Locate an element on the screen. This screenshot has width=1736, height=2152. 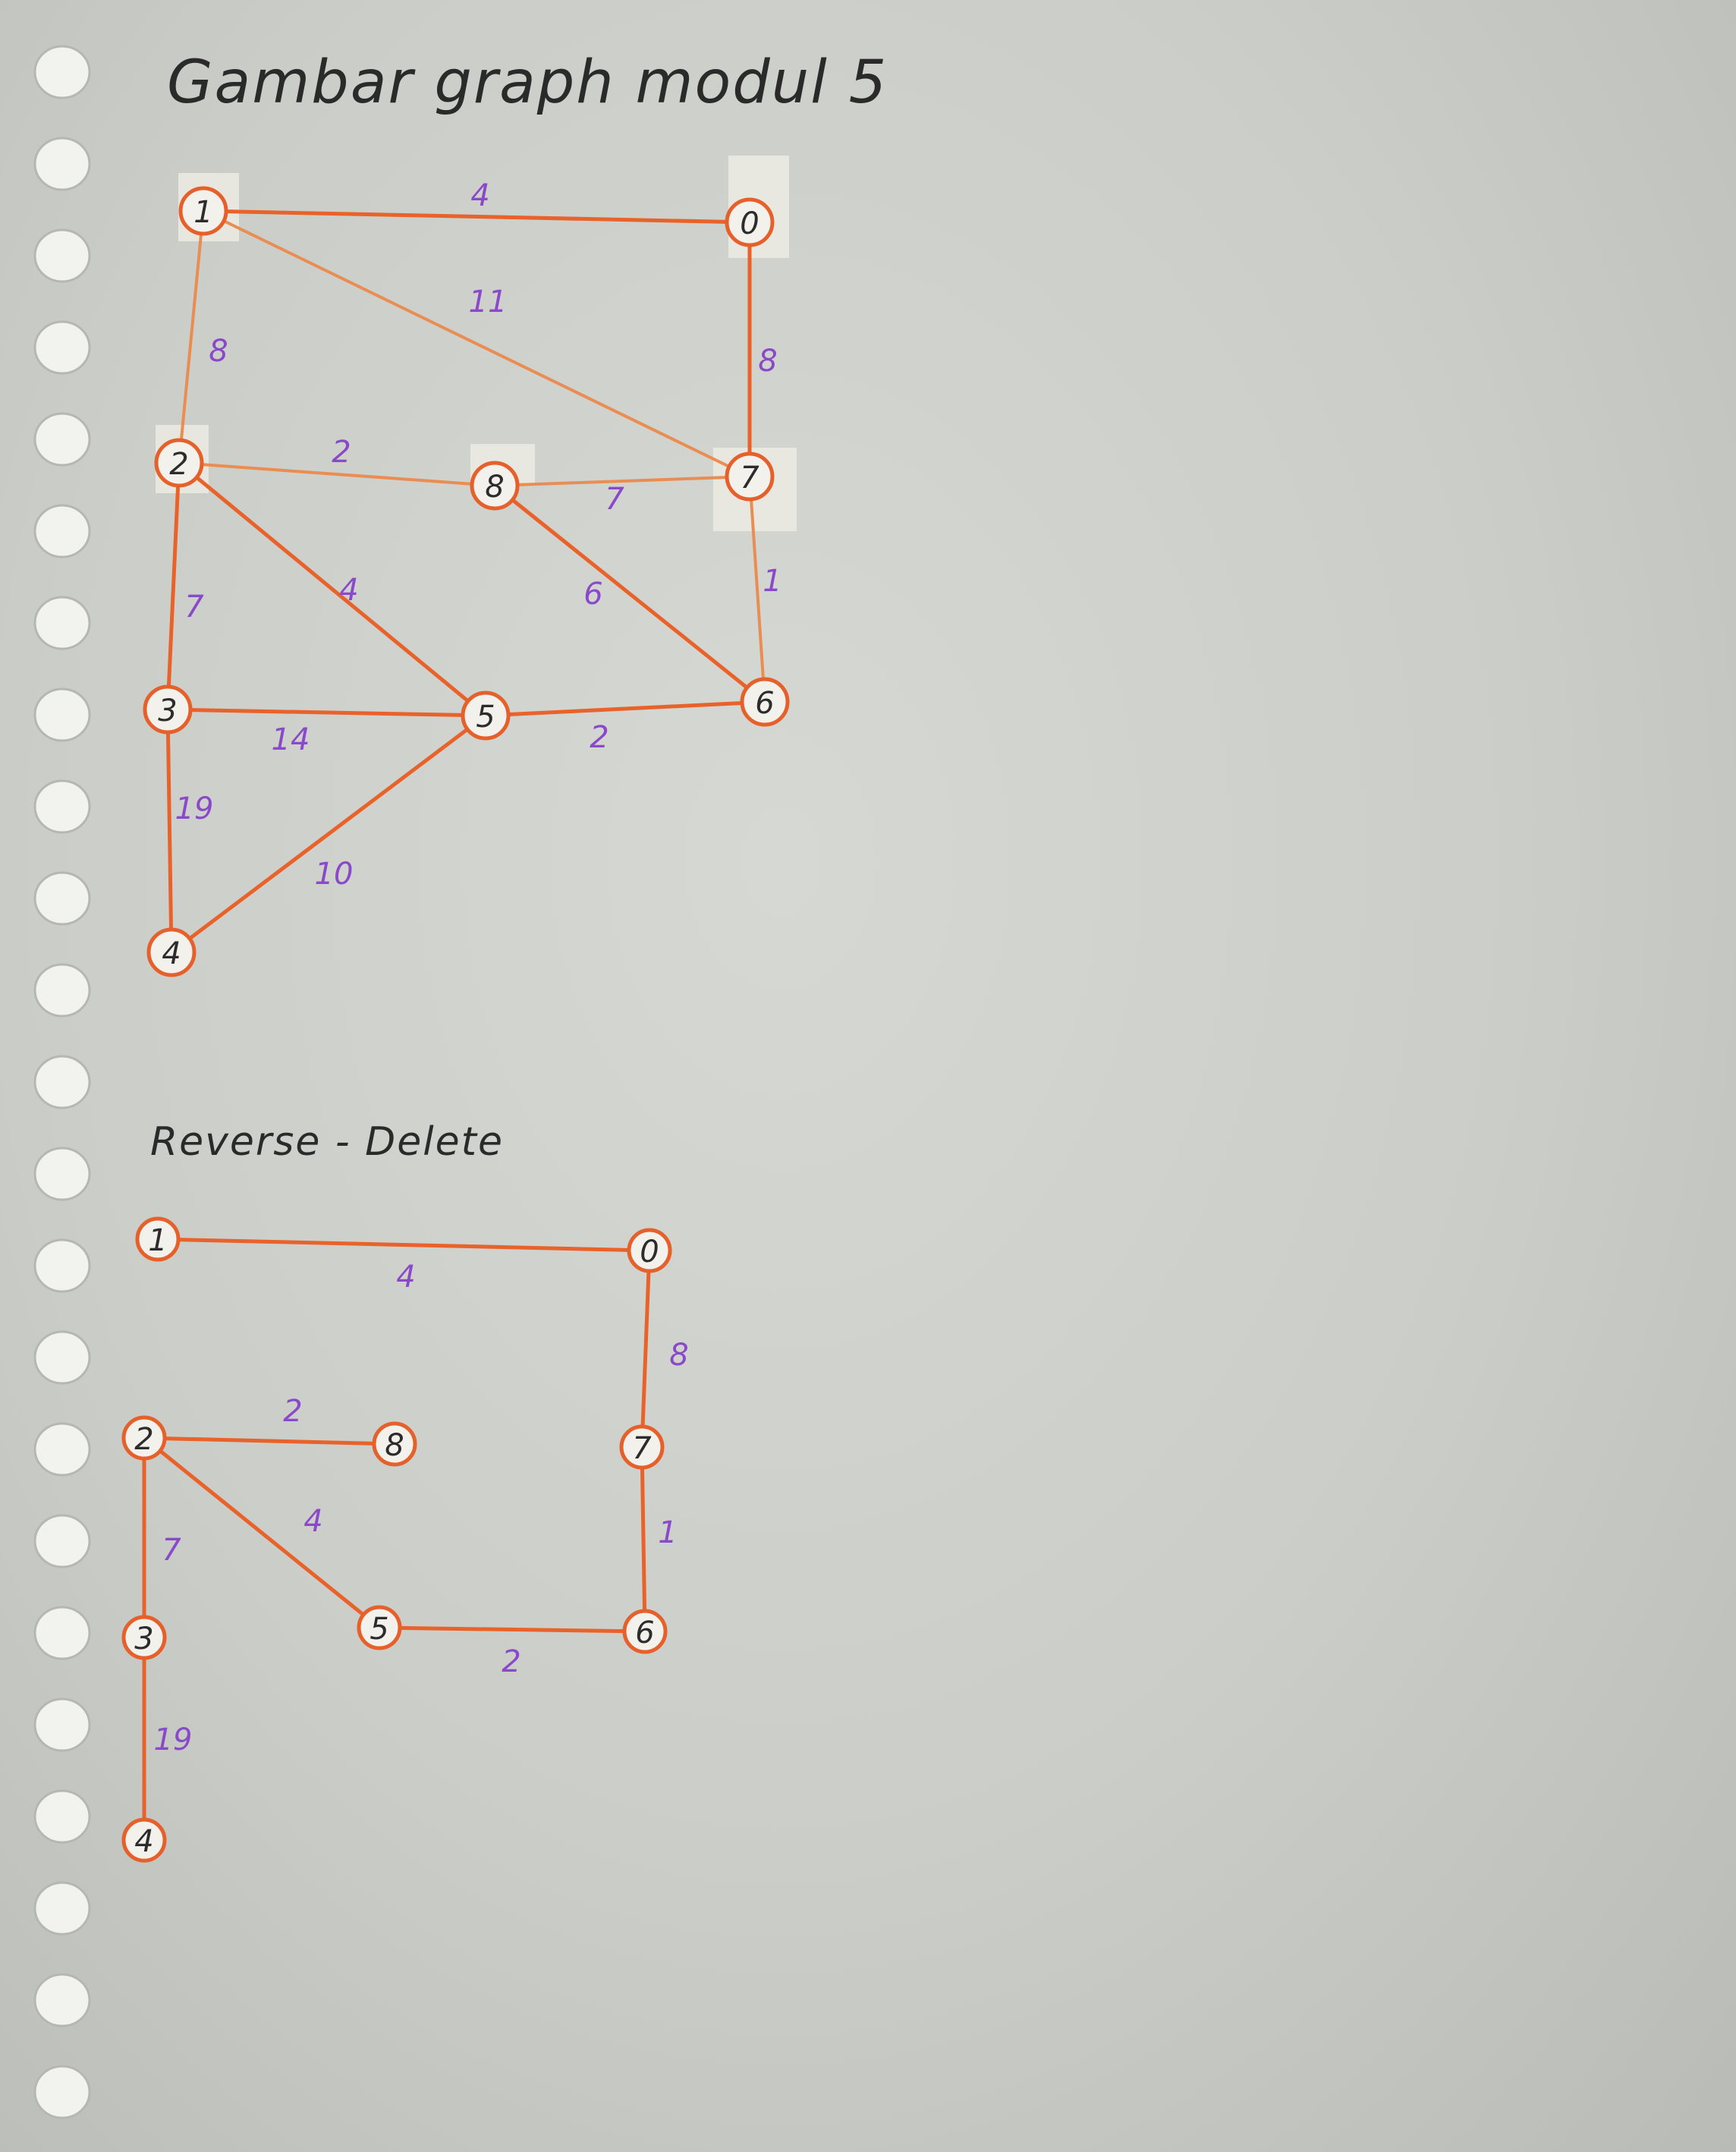
graph-original-nodes: 1 028 73 5 64 is located at coordinates (466, 581).